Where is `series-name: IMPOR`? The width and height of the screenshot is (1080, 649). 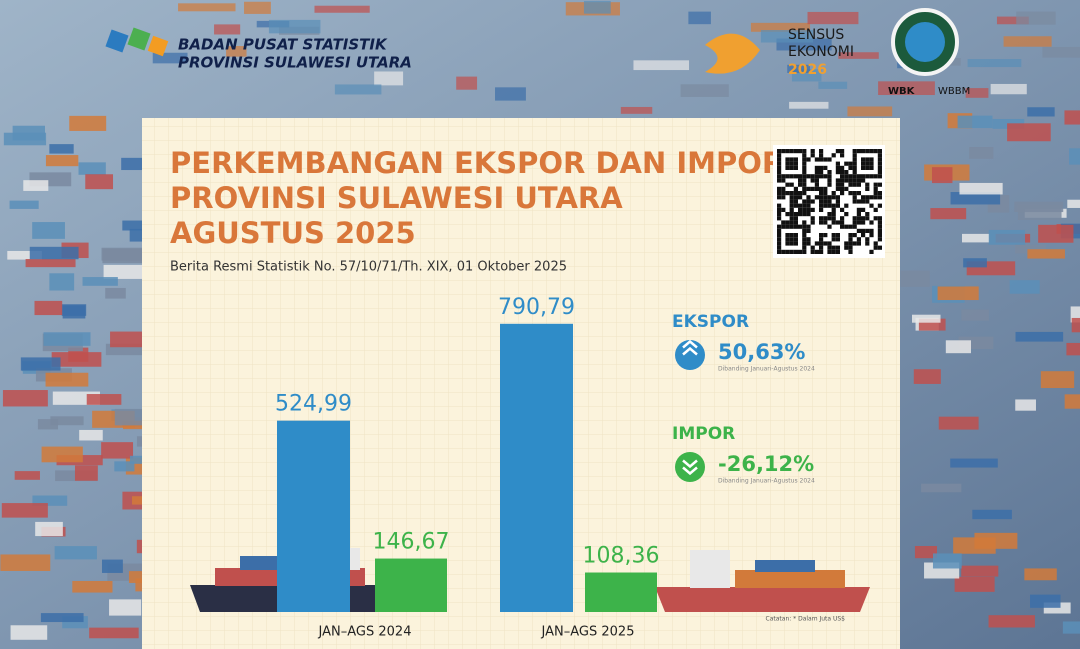 series-name: IMPOR is located at coordinates (703, 434).